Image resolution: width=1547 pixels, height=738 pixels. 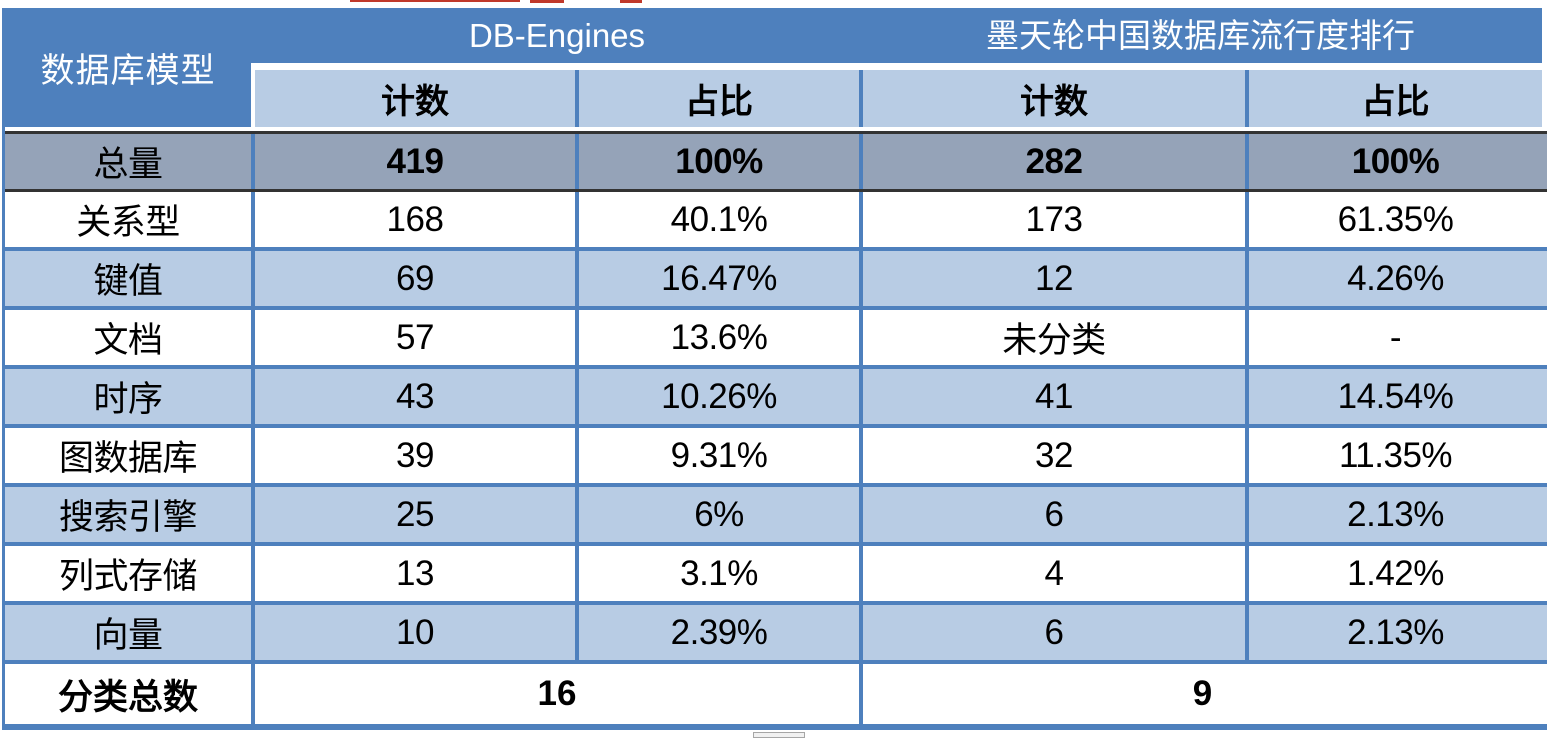 What do you see at coordinates (1056, 219) in the screenshot?
I see `cell-value: 173` at bounding box center [1056, 219].